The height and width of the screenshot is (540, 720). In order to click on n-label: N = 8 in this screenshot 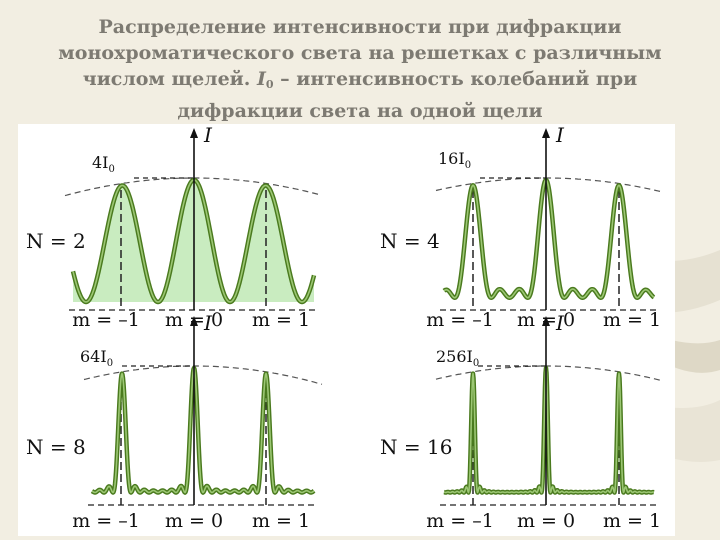, I will do `click(56, 447)`.